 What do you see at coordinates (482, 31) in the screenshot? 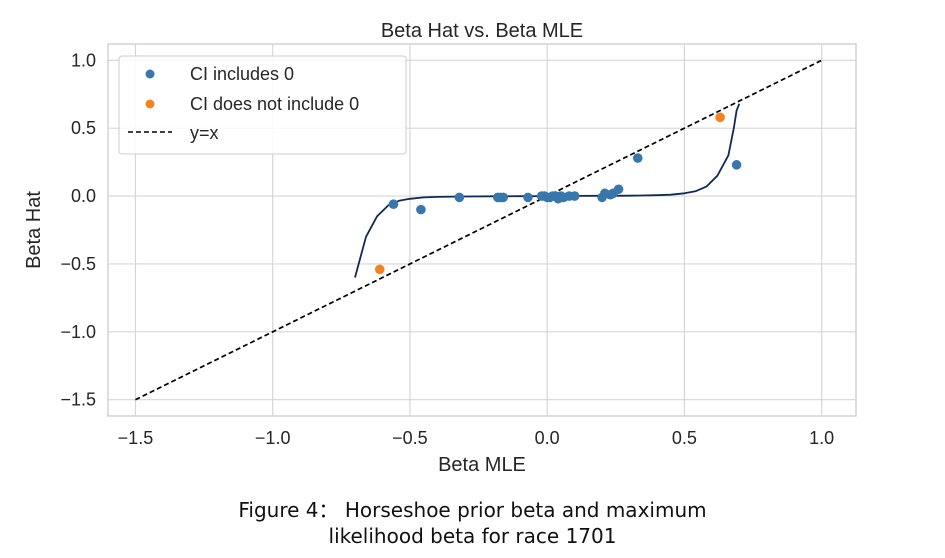
I see `chart-title: Beta Hat vs. Beta MLE` at bounding box center [482, 31].